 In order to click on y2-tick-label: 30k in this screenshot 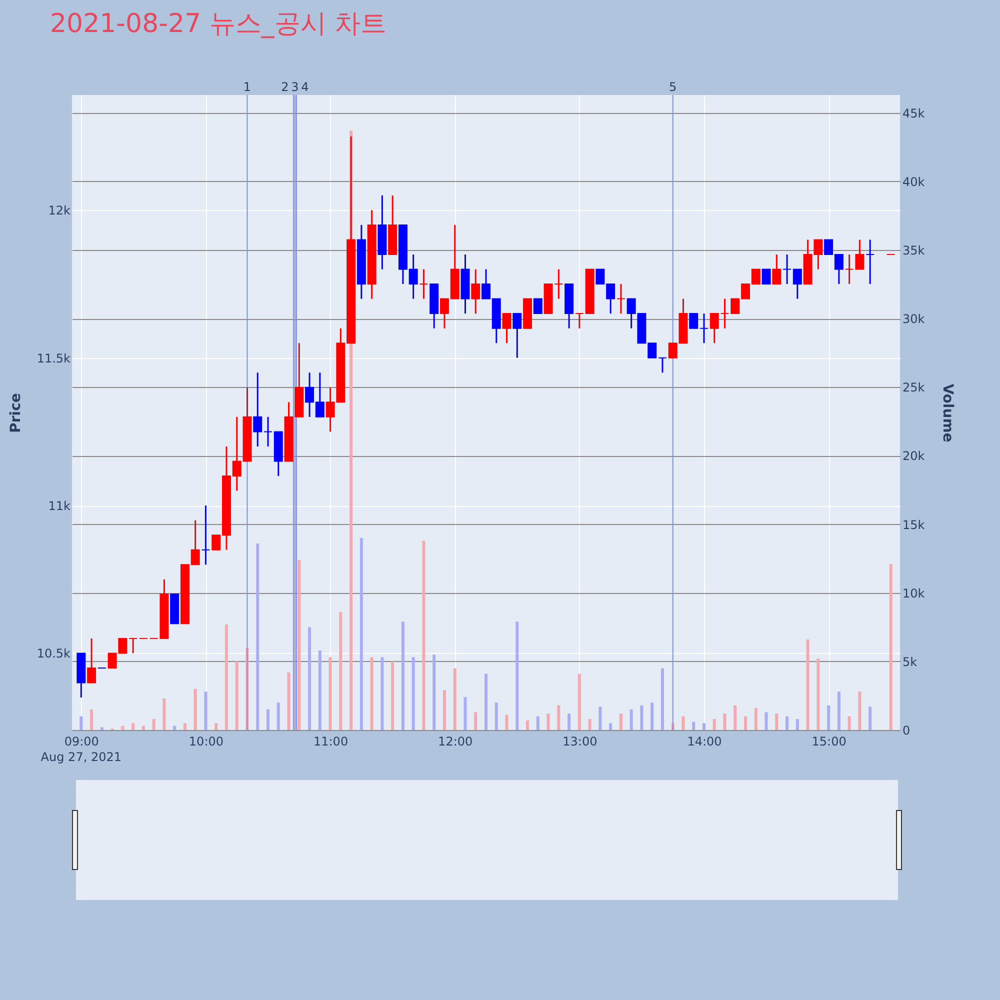, I will do `click(913, 319)`.